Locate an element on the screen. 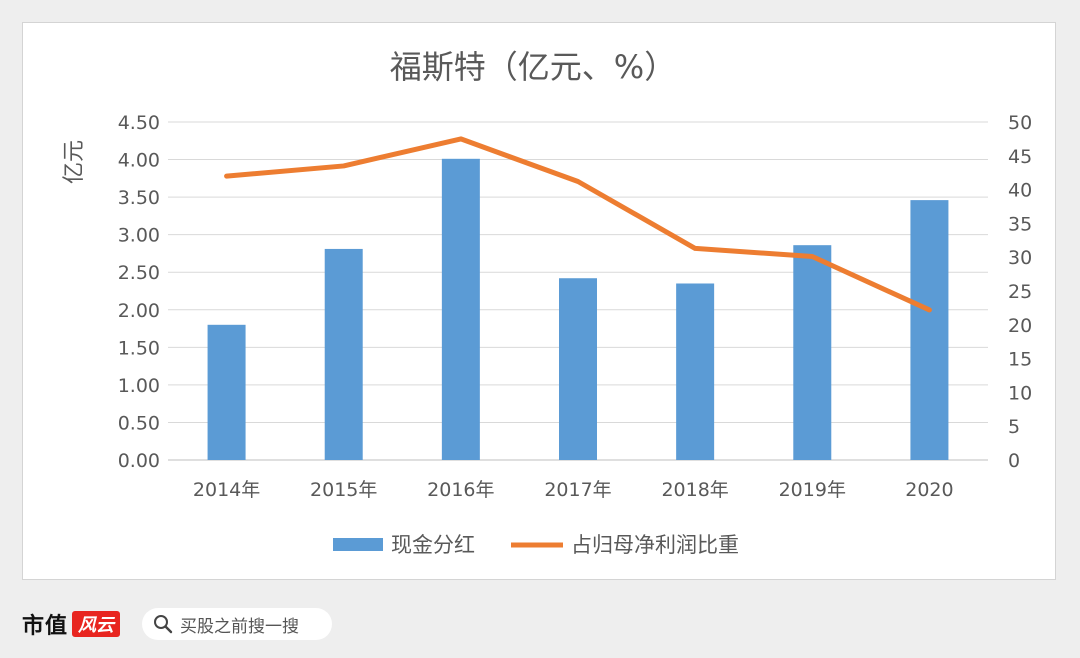 Image resolution: width=1080 pixels, height=658 pixels. y-tick-label: 1.00 is located at coordinates (139, 386).